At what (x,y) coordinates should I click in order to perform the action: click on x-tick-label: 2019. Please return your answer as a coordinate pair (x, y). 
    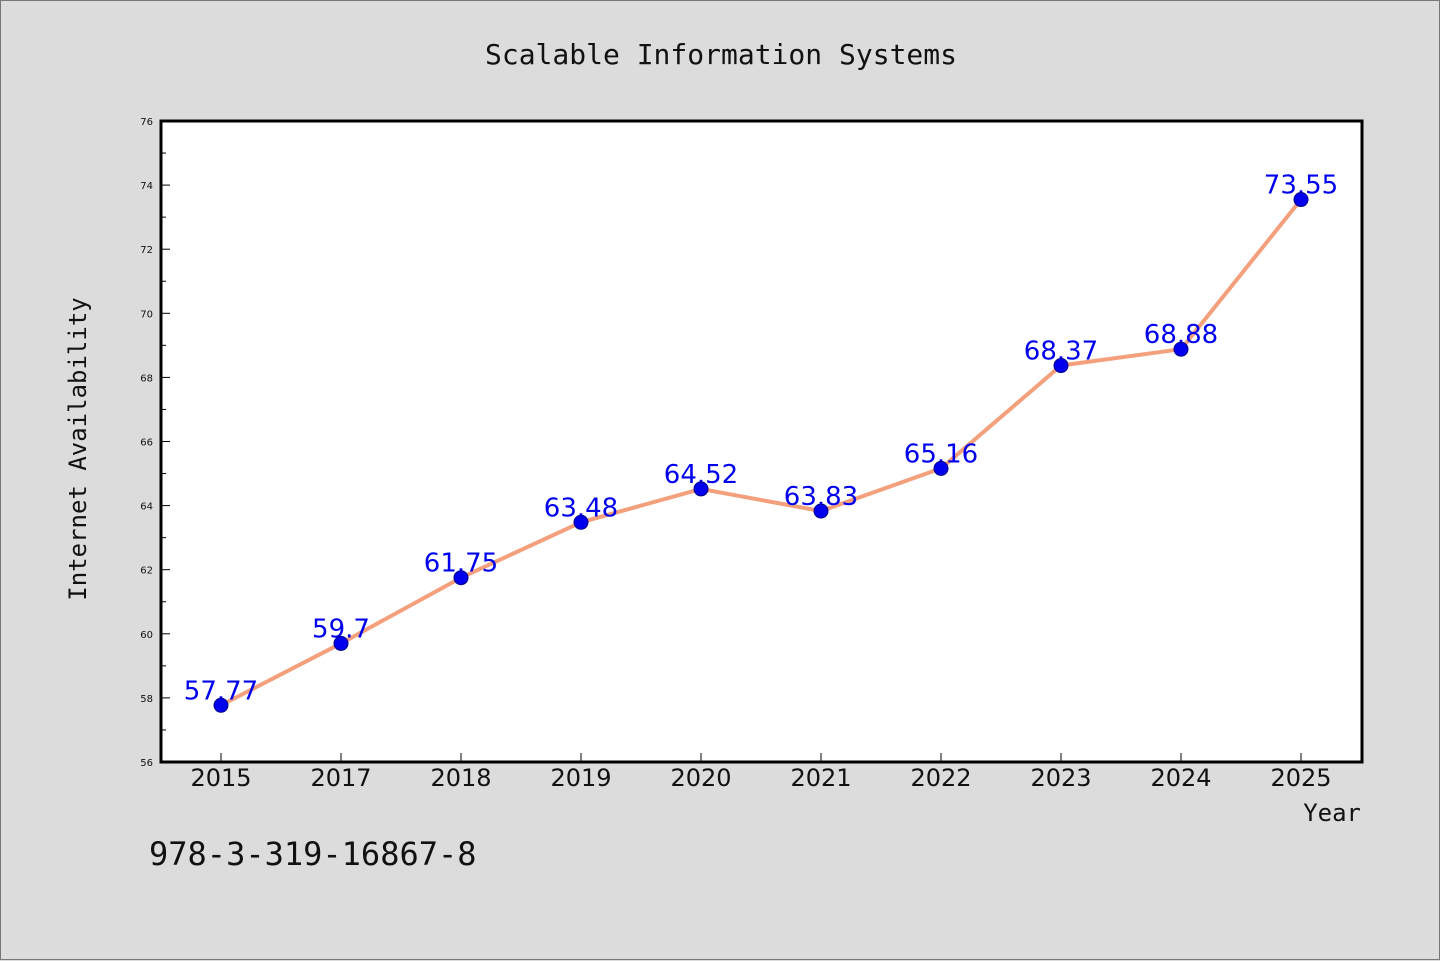
    Looking at the image, I should click on (580, 778).